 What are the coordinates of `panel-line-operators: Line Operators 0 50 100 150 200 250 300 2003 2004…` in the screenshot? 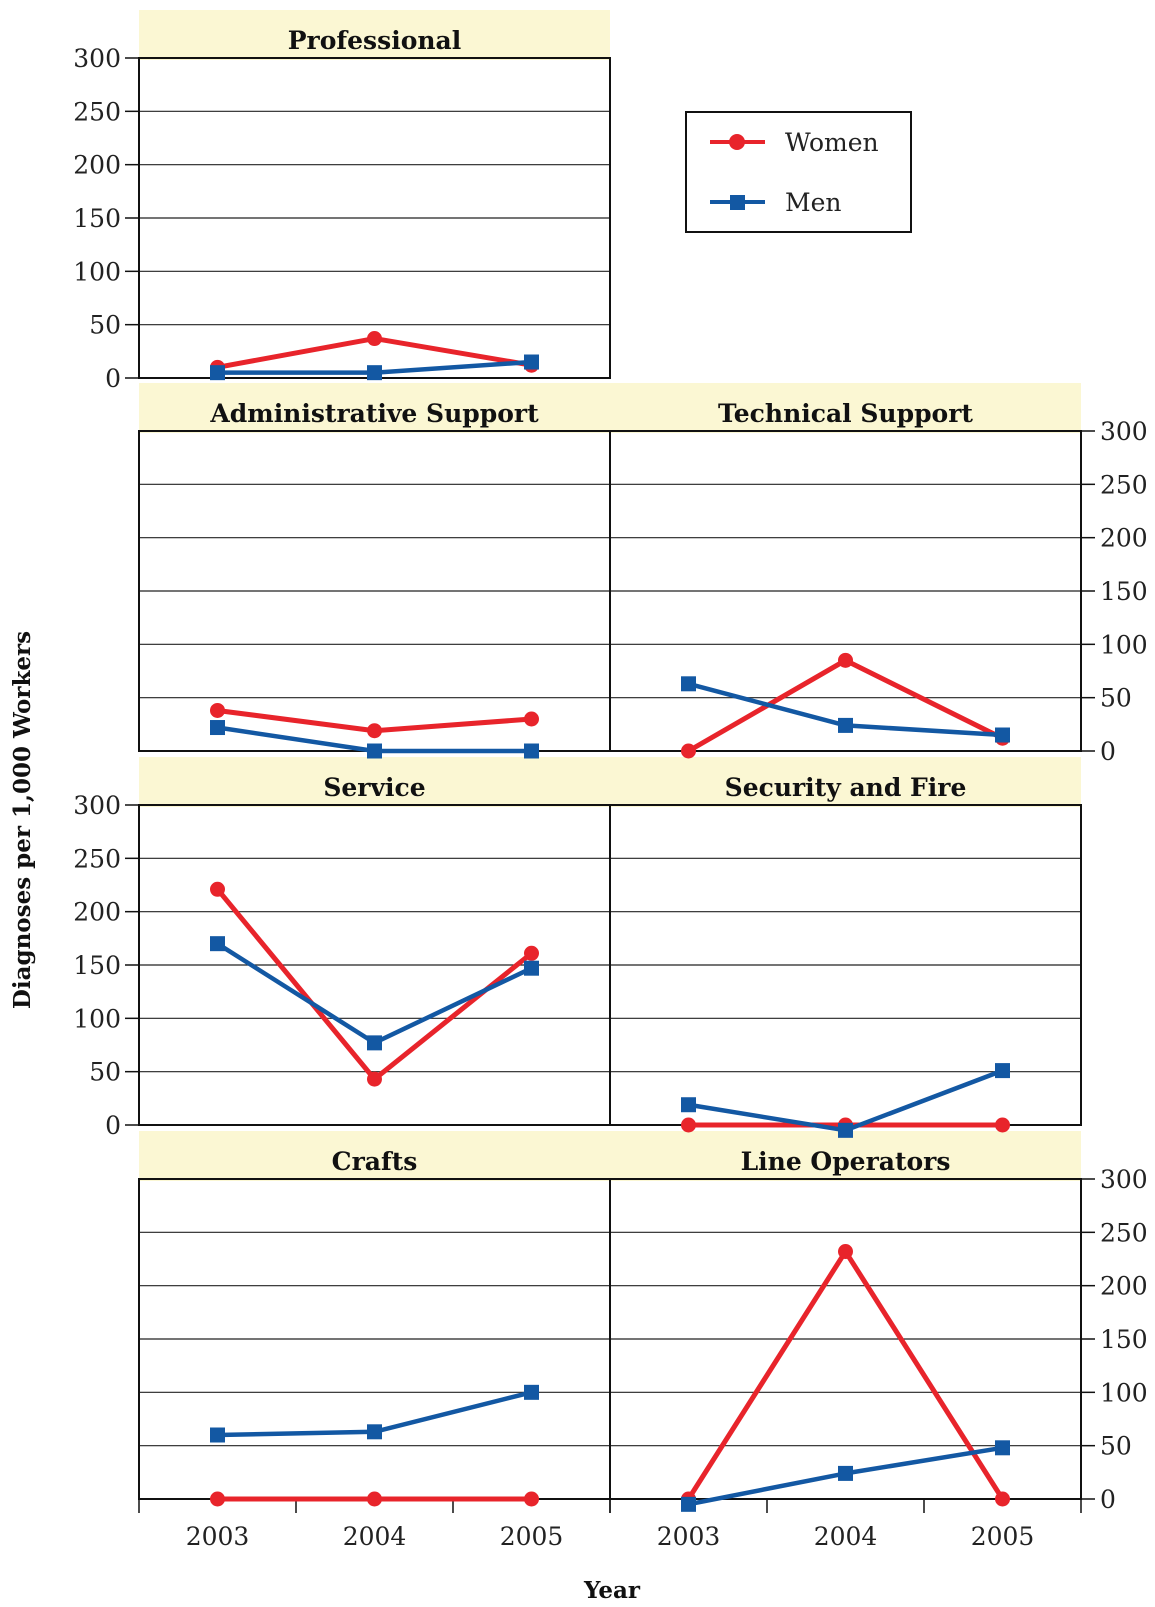 It's located at (878, 1349).